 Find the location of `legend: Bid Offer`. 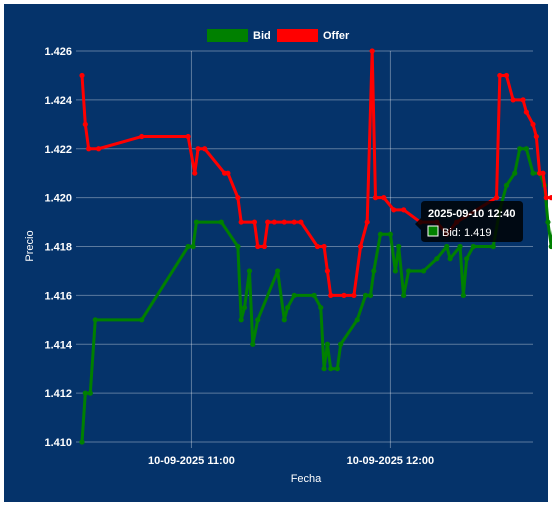

legend: Bid Offer is located at coordinates (278, 35).